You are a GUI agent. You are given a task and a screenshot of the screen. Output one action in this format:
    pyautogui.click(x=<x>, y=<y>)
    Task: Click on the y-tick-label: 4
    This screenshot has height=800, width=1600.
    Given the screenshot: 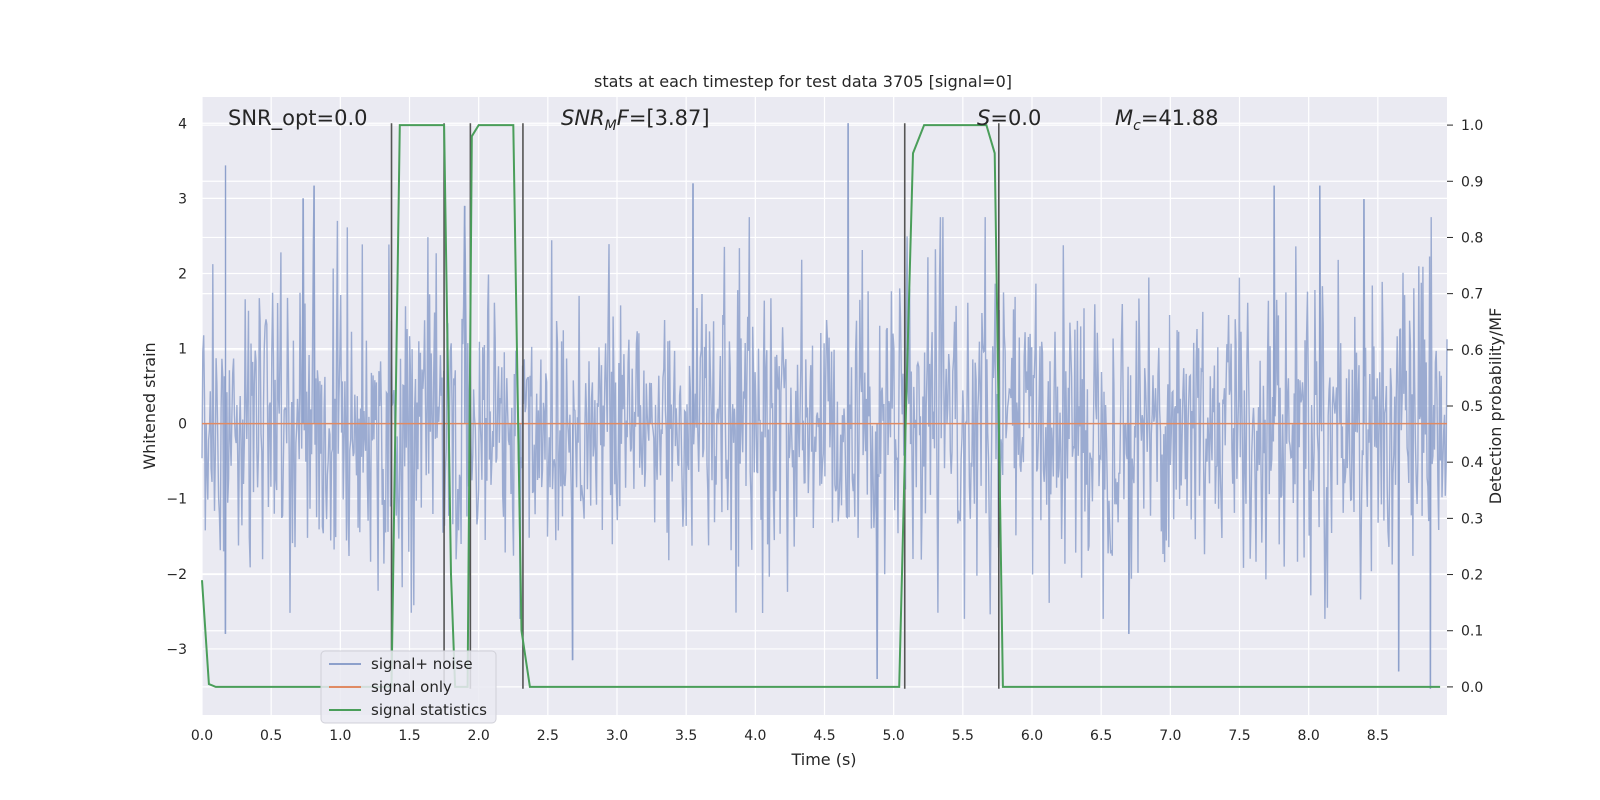 What is the action you would take?
    pyautogui.click(x=182, y=124)
    